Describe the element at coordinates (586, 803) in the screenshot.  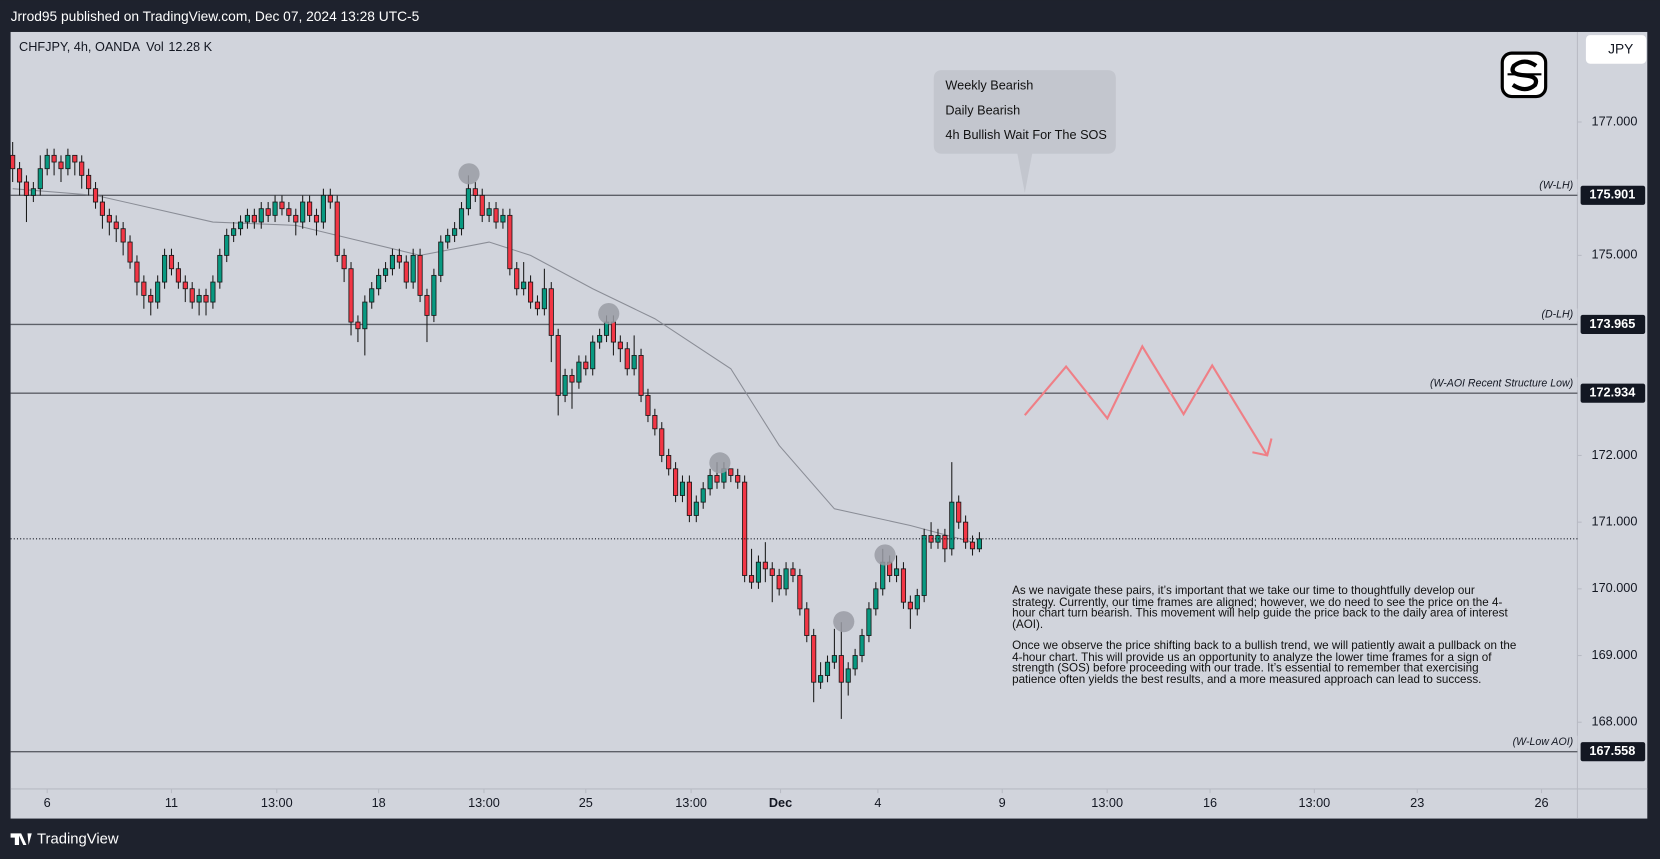
I see `x-tick-label: 25` at that location.